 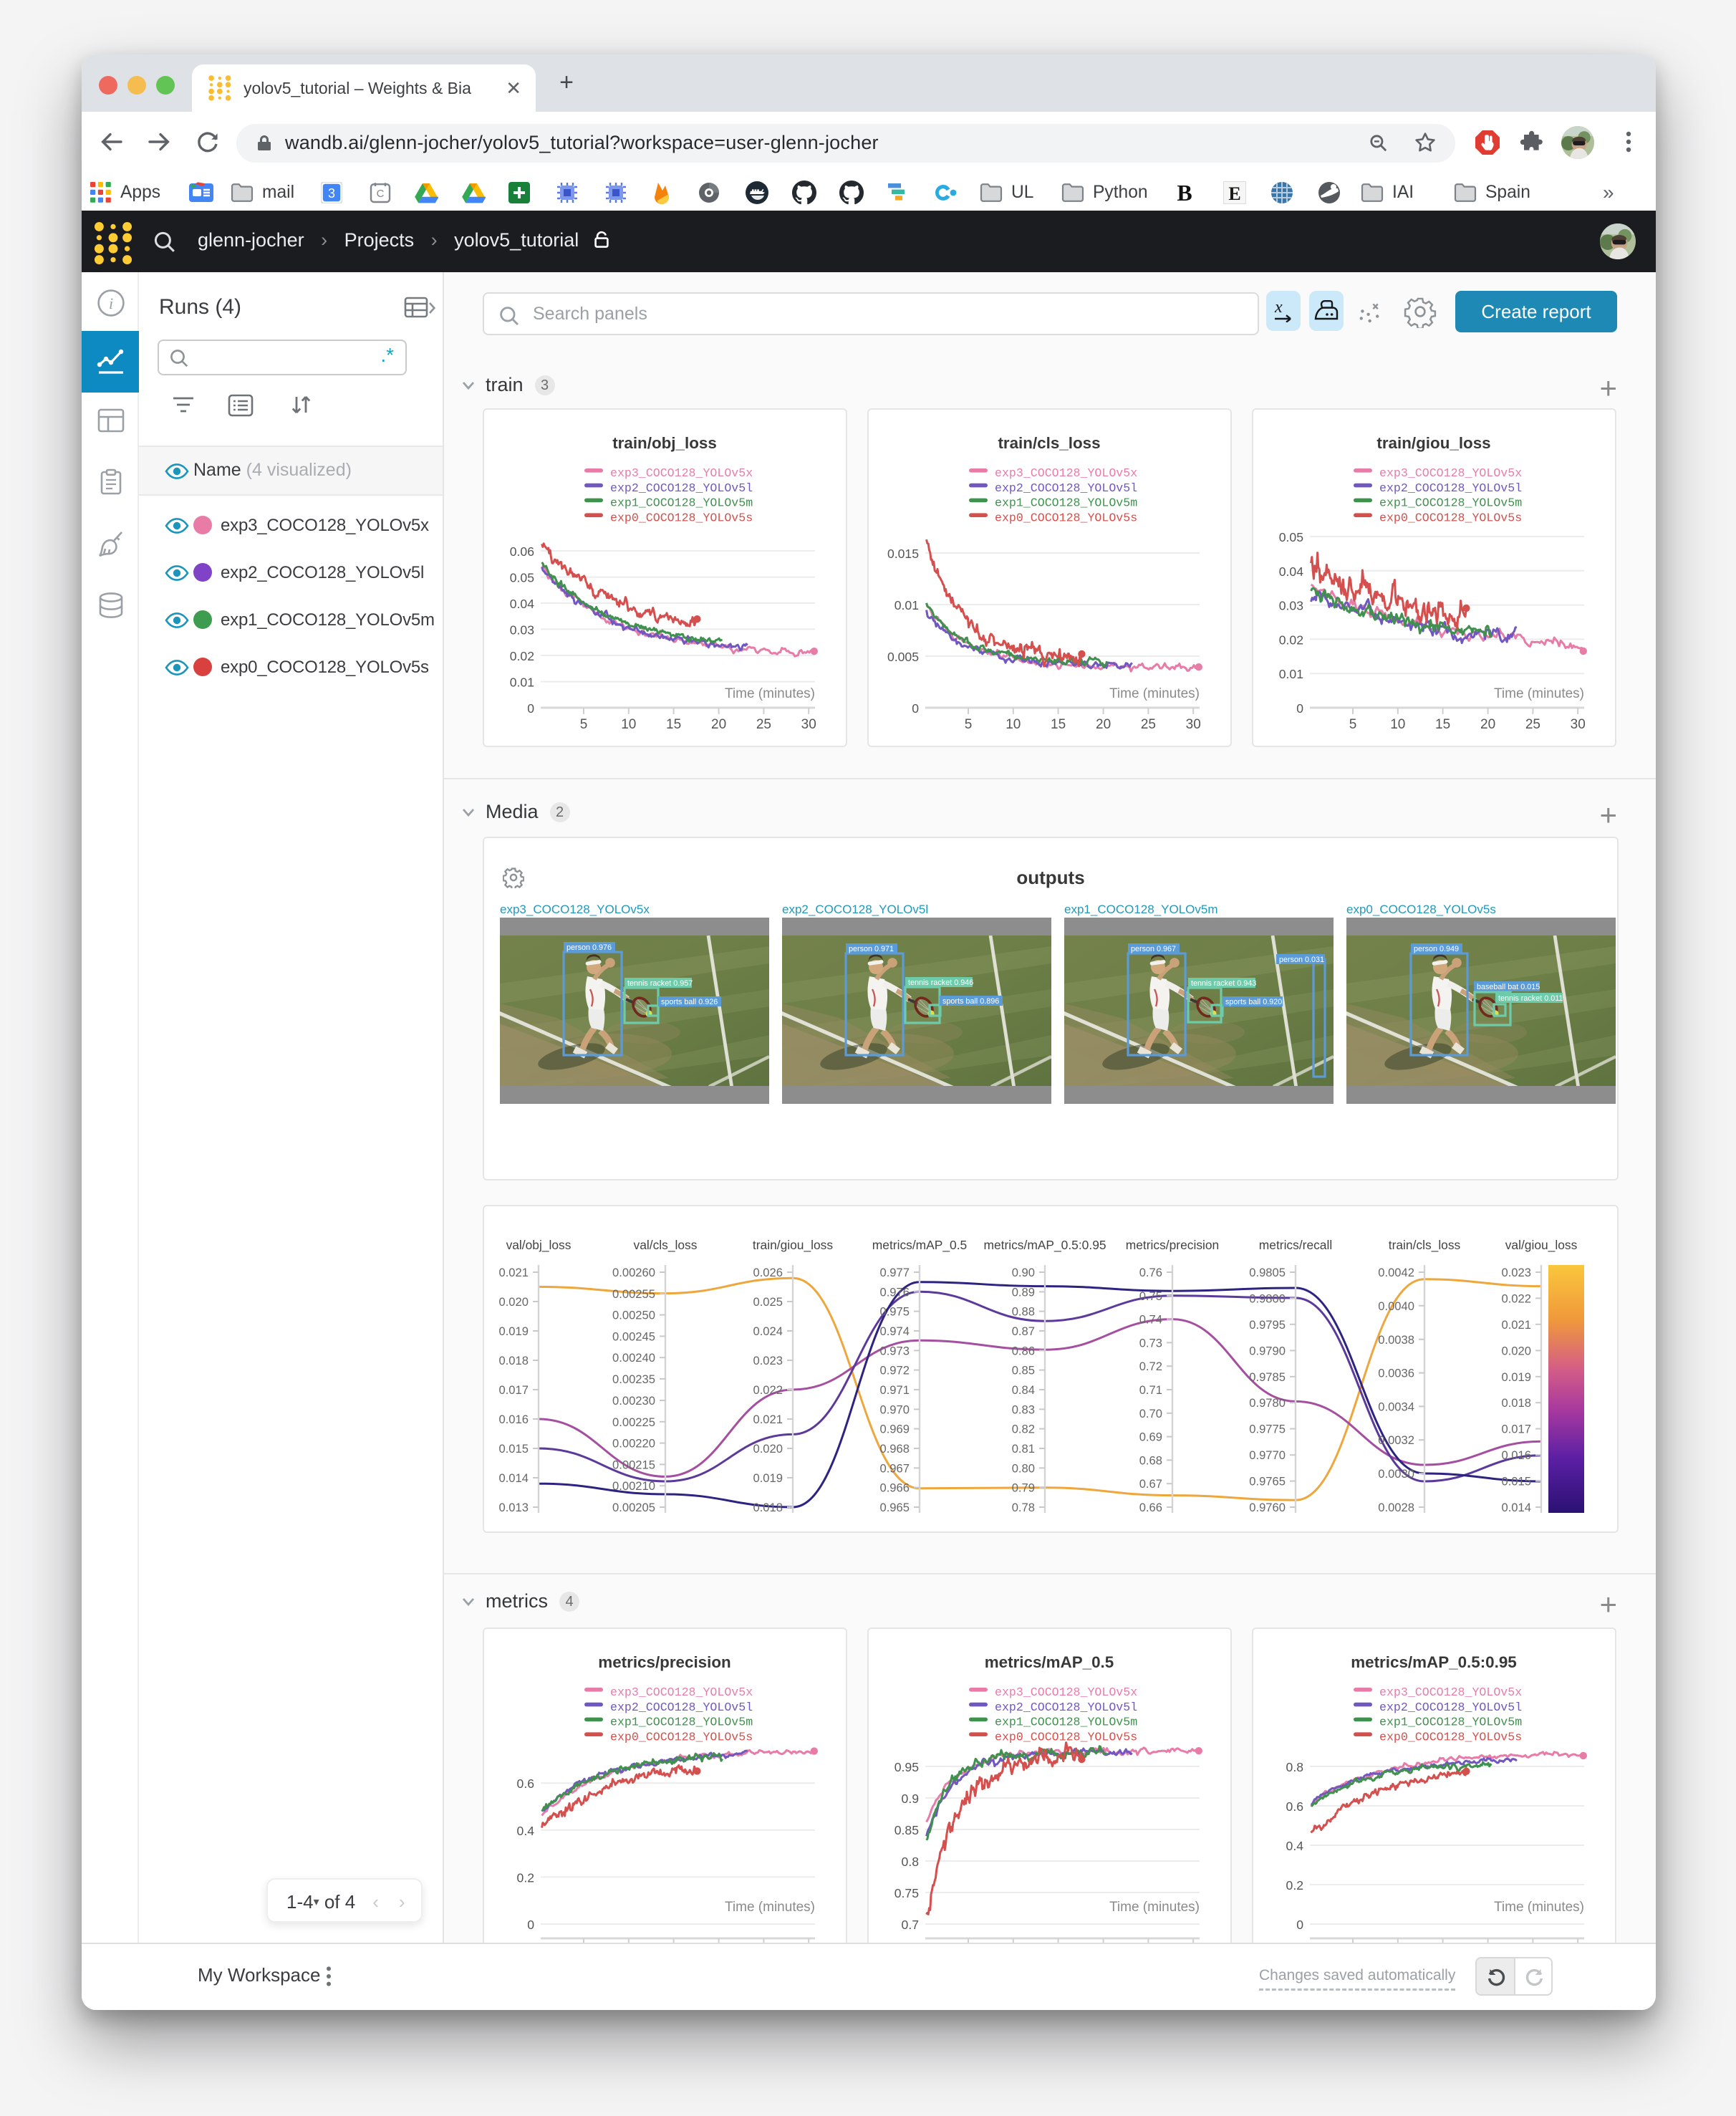 I want to click on svg-text: 0.05, so click(x=522, y=577).